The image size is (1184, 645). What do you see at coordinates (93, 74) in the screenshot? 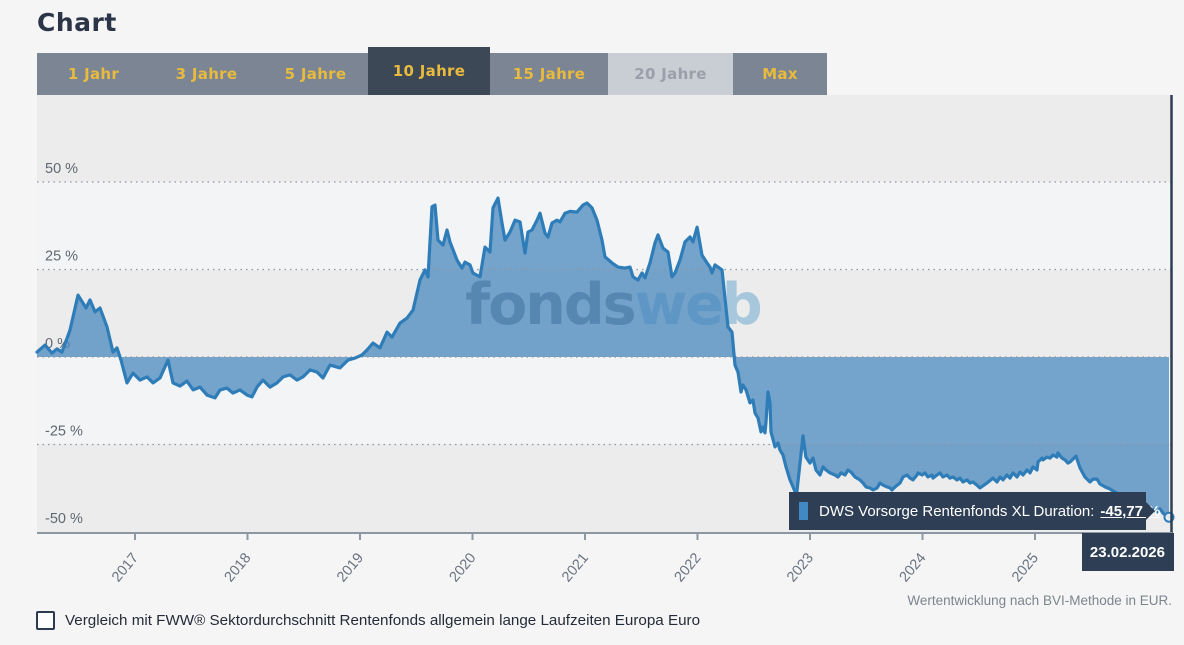
I see `tab-1-jahr: 1 Jahr` at bounding box center [93, 74].